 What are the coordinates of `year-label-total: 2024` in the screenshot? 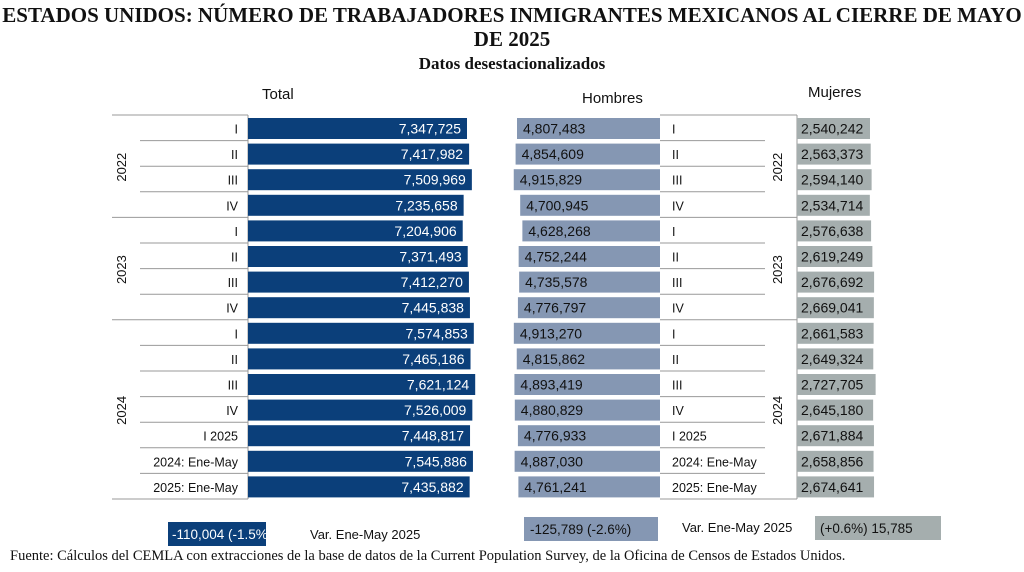 It's located at (121, 410).